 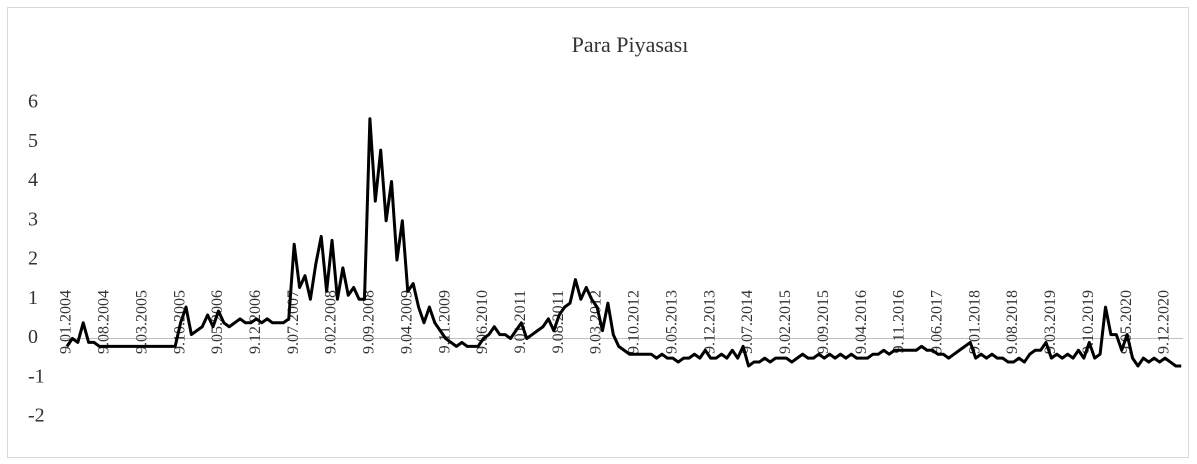 I want to click on y-tick-label: 6, so click(x=33, y=102).